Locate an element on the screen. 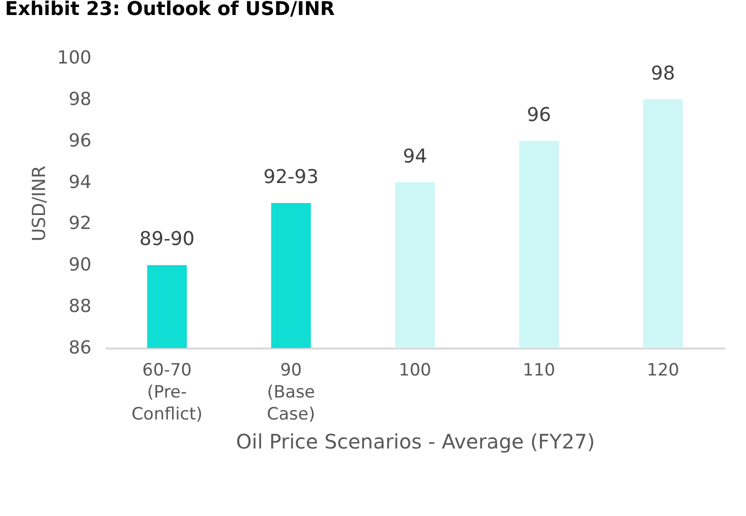 The image size is (746, 516). x-tick-label: 100 is located at coordinates (415, 370).